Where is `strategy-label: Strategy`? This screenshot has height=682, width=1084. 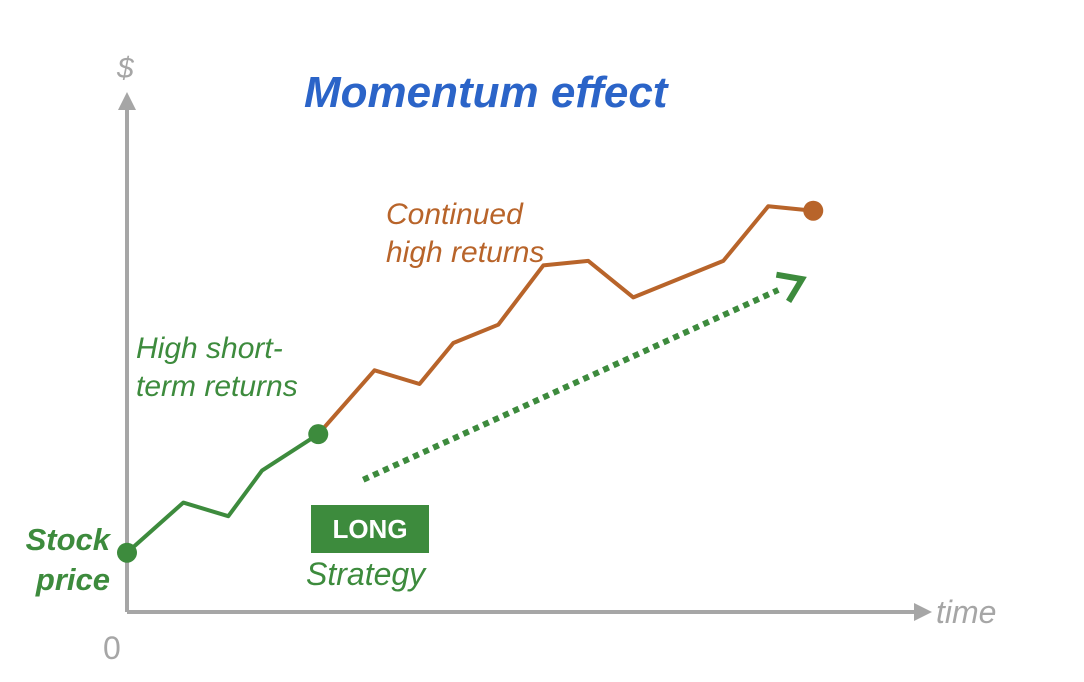
strategy-label: Strategy is located at coordinates (366, 574).